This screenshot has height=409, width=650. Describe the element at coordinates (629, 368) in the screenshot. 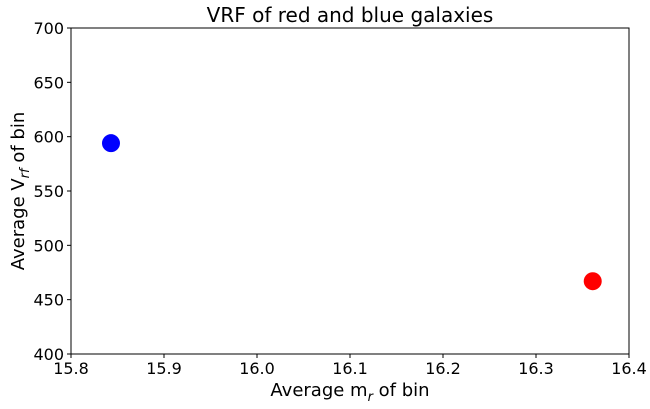

I see `x-tick-label: 16.4` at that location.